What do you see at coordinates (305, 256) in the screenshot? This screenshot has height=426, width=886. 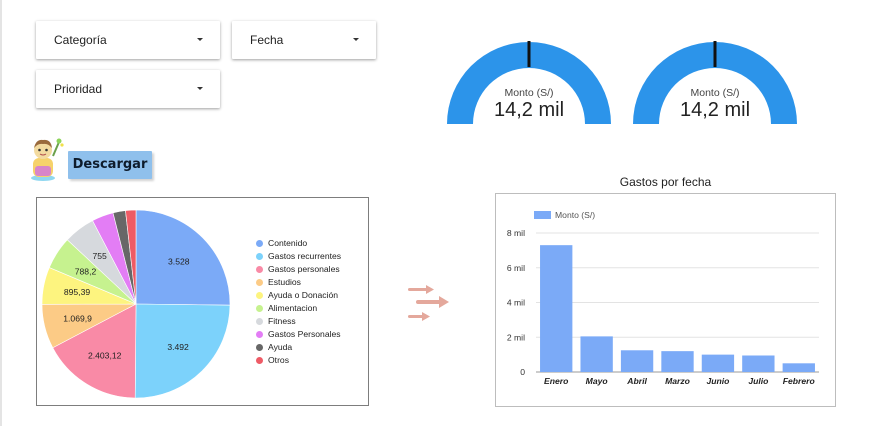 I see `legend-label: Gastos recurrentes` at bounding box center [305, 256].